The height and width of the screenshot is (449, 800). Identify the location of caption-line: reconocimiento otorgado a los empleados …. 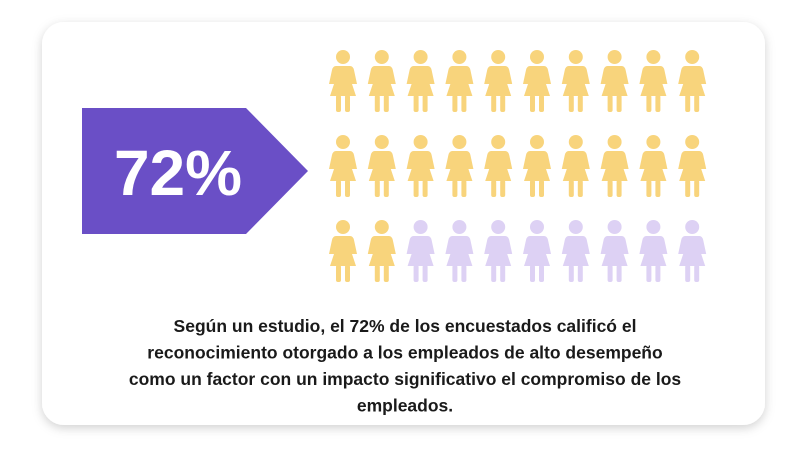
(404, 353).